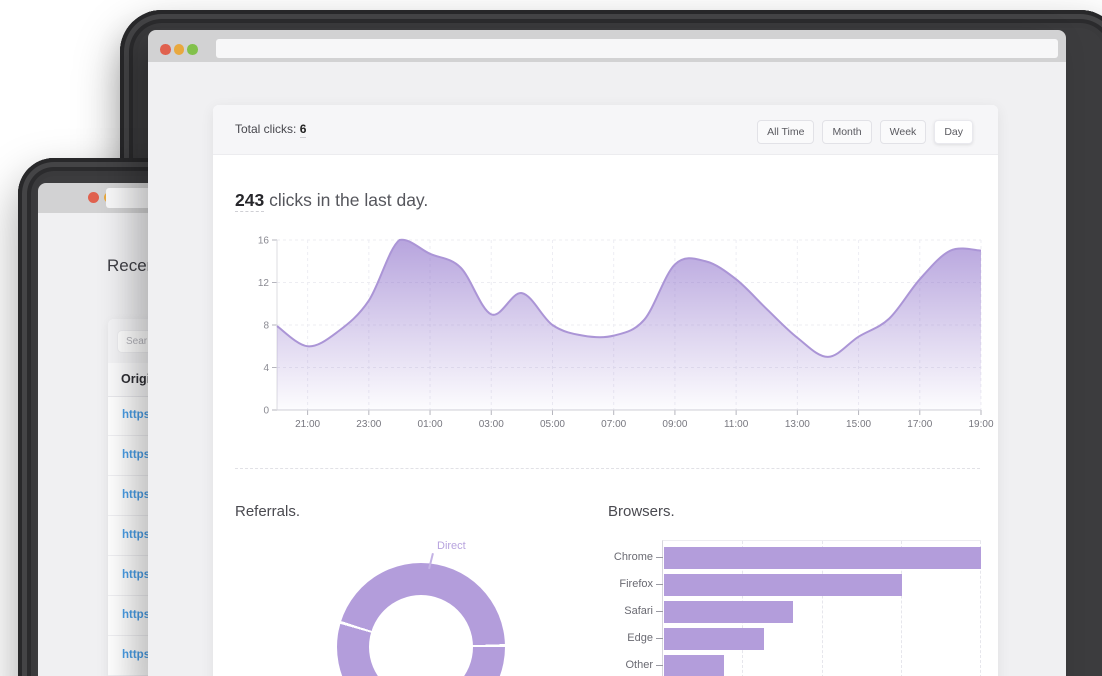 The width and height of the screenshot is (1102, 676). Describe the element at coordinates (636, 584) in the screenshot. I see `bar-category-label: Firefox` at that location.